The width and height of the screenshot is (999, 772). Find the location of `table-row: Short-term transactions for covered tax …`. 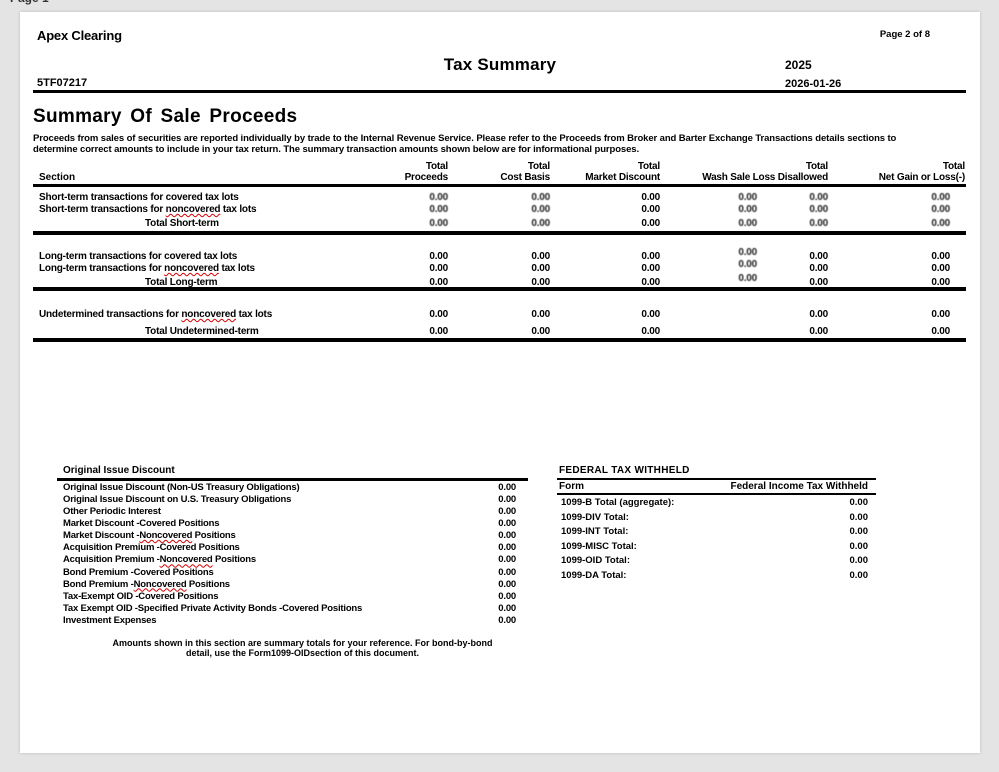

table-row: Short-term transactions for covered tax … is located at coordinates (499, 198).